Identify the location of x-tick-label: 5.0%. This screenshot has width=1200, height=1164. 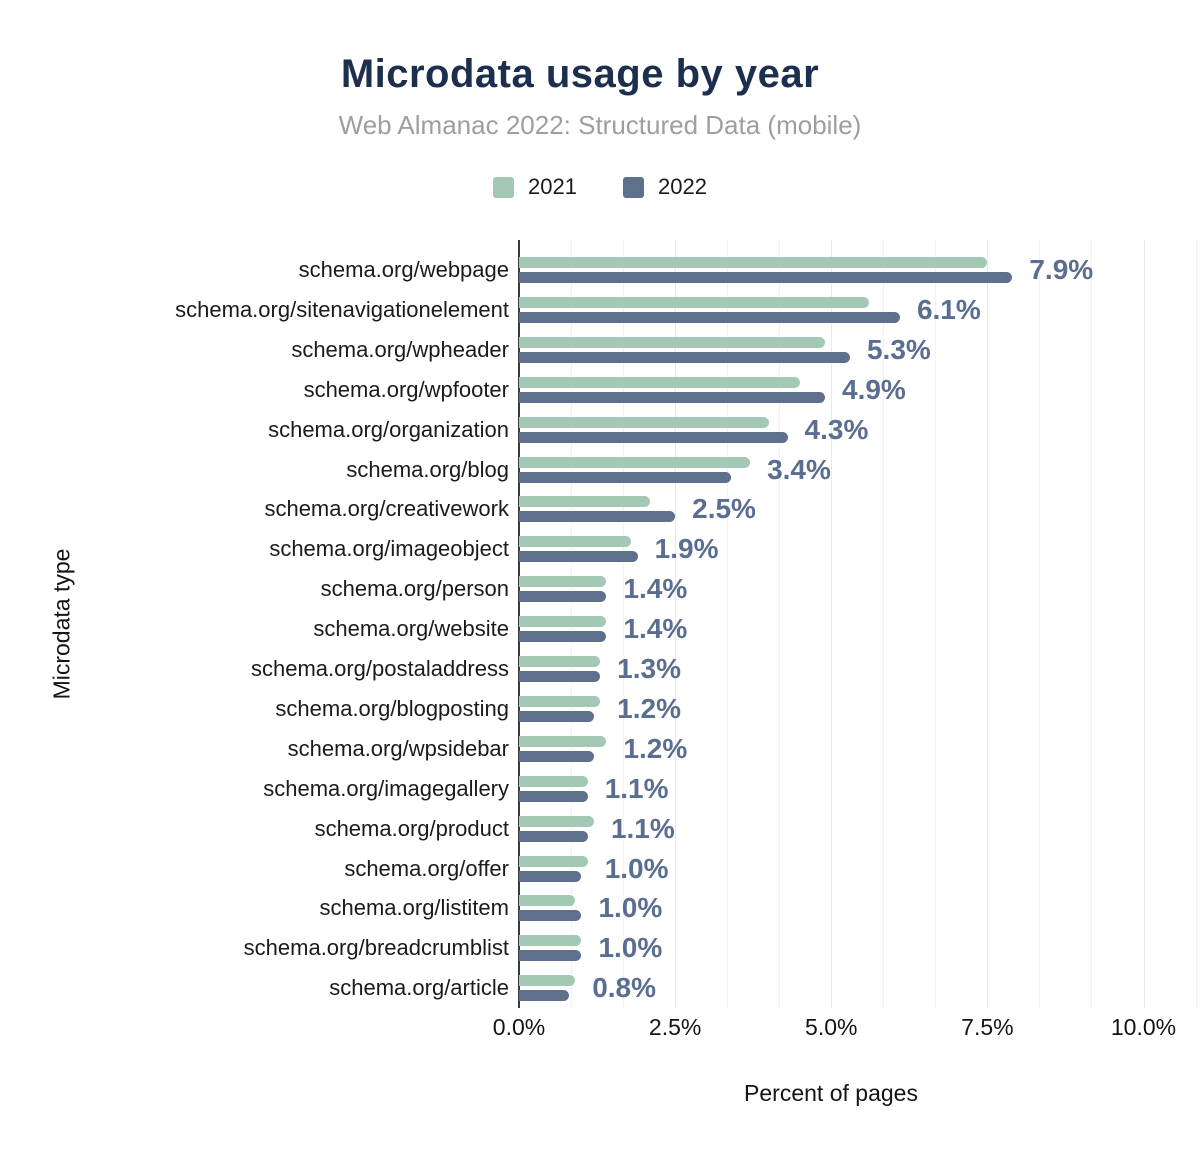
(831, 1027).